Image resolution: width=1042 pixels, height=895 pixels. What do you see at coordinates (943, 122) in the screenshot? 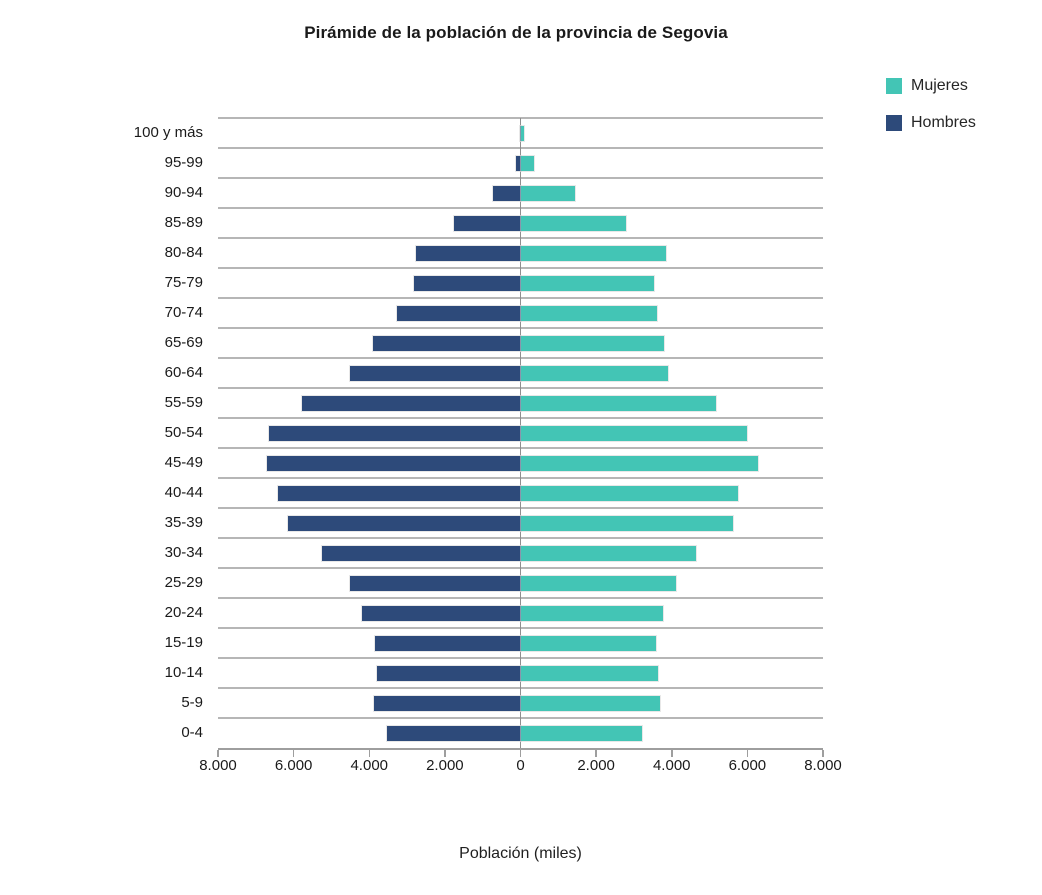
I see `legend-label-hombres: Hombres` at bounding box center [943, 122].